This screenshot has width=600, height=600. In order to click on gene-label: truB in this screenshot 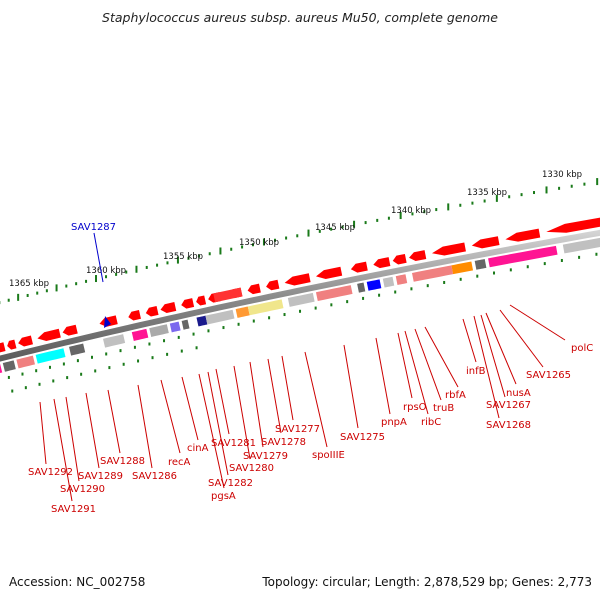, I will do `click(443, 408)`.